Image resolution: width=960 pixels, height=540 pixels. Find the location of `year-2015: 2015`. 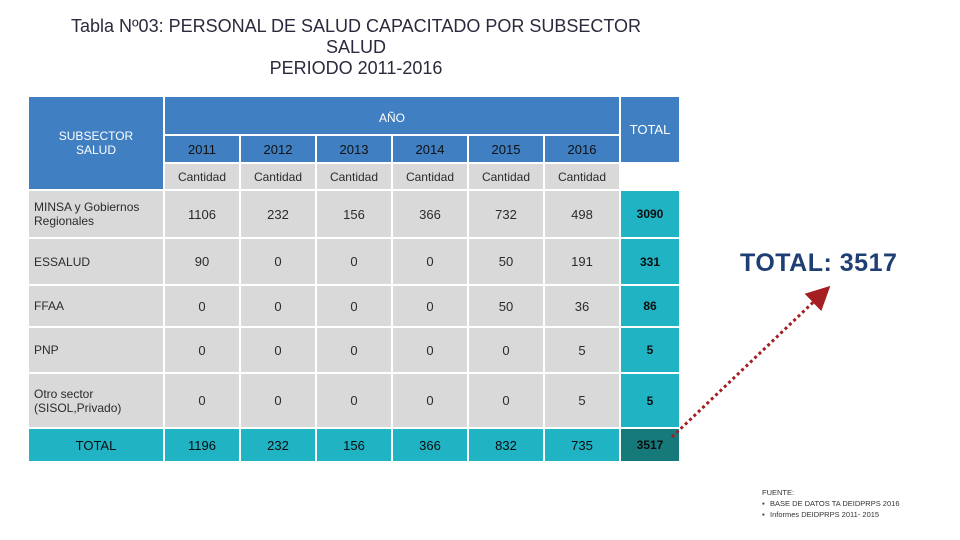

year-2015: 2015 is located at coordinates (506, 149).